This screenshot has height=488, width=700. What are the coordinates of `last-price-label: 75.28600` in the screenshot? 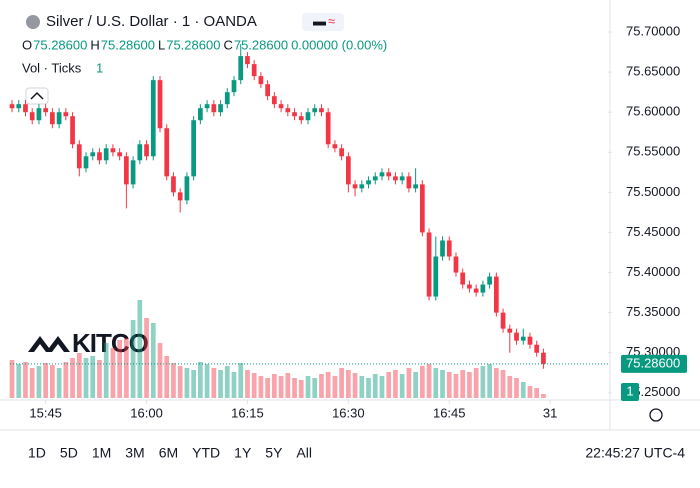 It's located at (653, 362).